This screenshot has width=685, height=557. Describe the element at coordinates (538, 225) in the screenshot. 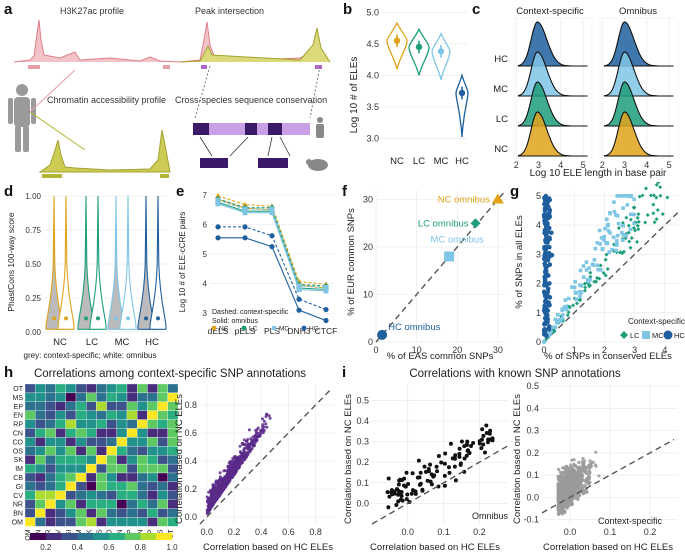

I see `g-ytick-label: 4` at that location.